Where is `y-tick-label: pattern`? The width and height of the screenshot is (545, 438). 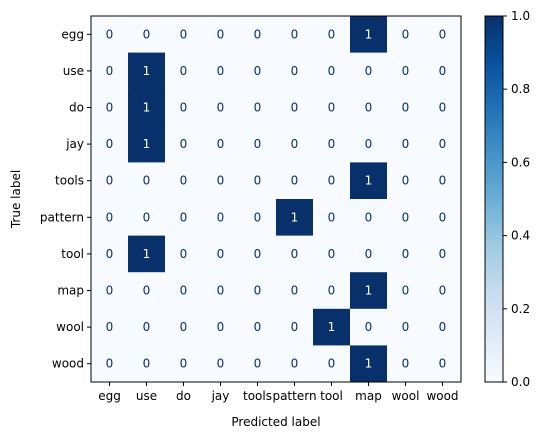 y-tick-label: pattern is located at coordinates (62, 217).